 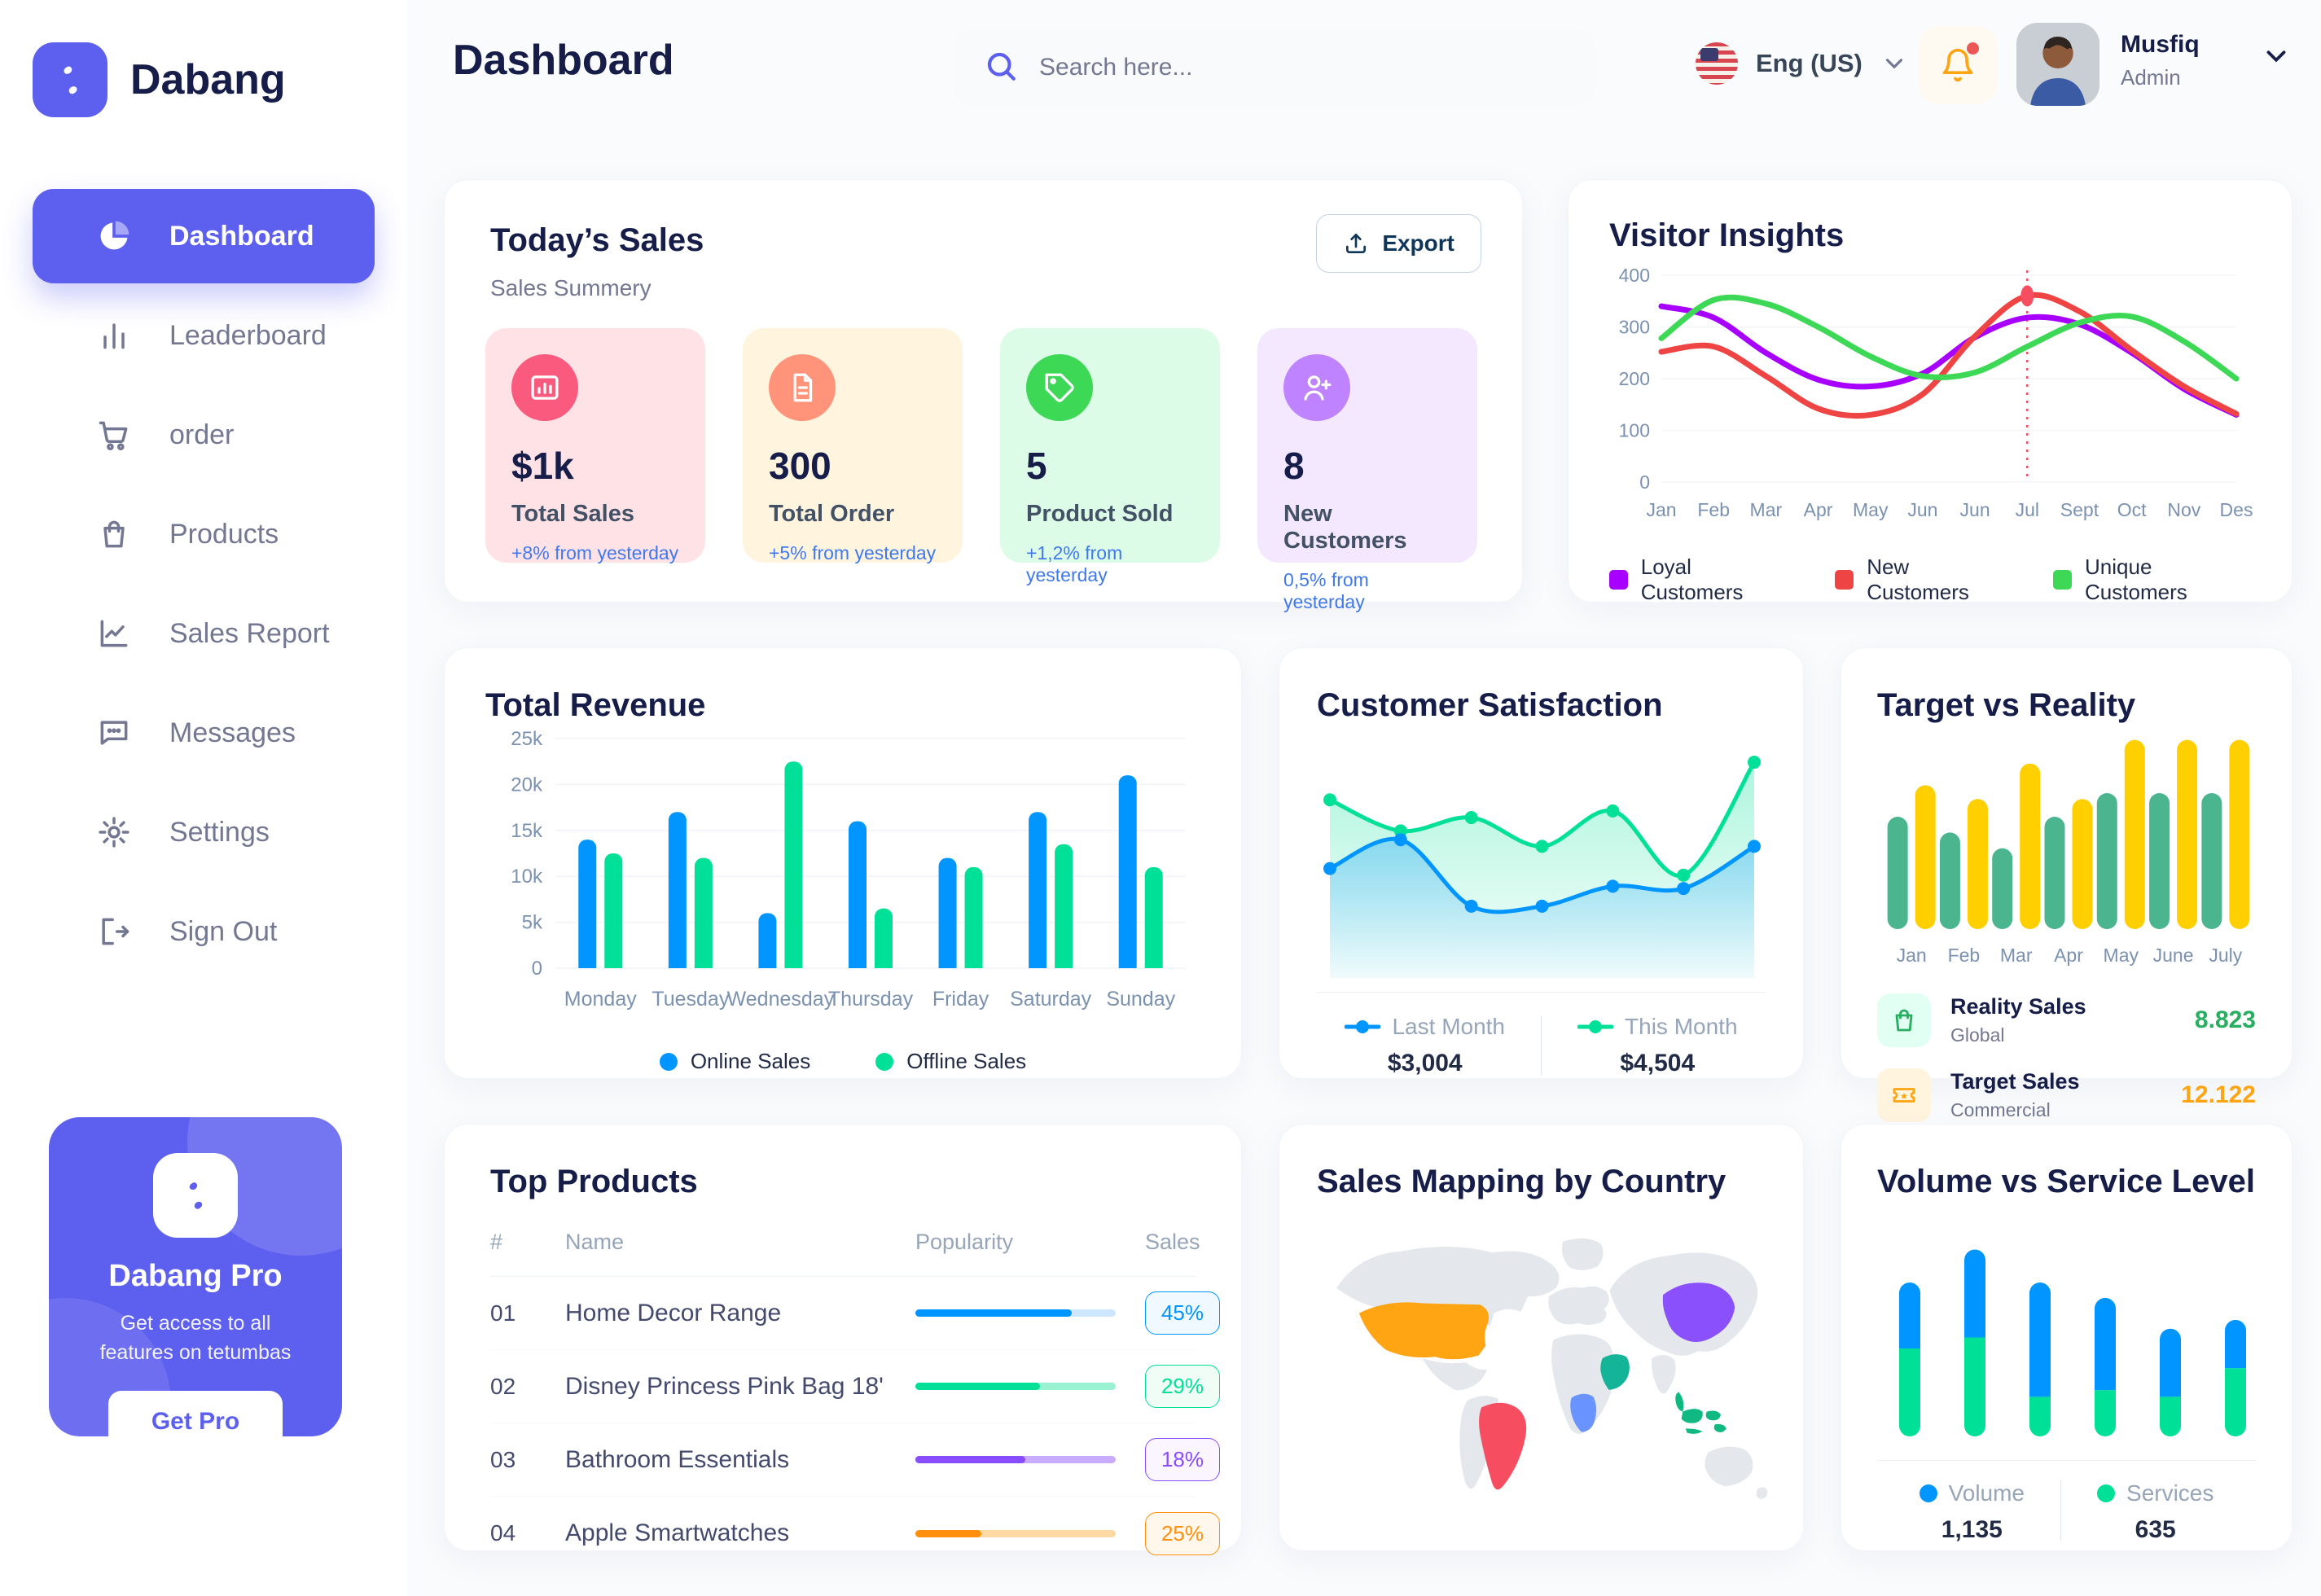 What do you see at coordinates (503, 1313) in the screenshot?
I see `product-num: 01` at bounding box center [503, 1313].